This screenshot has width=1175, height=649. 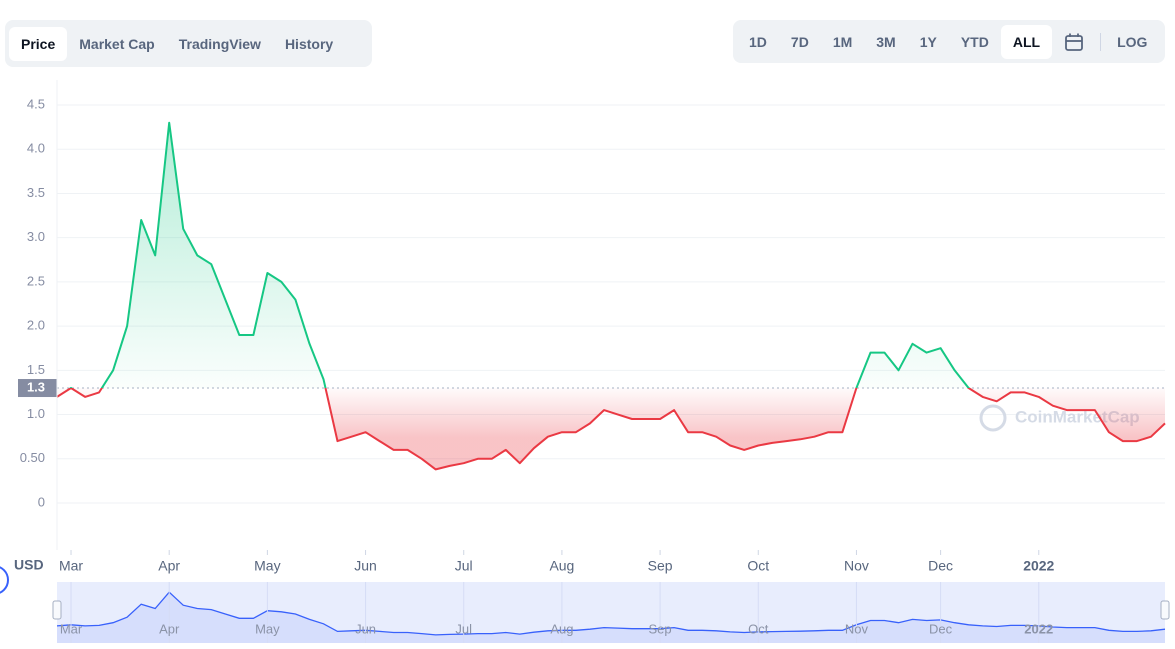 What do you see at coordinates (267, 628) in the screenshot?
I see `navigator-label: May` at bounding box center [267, 628].